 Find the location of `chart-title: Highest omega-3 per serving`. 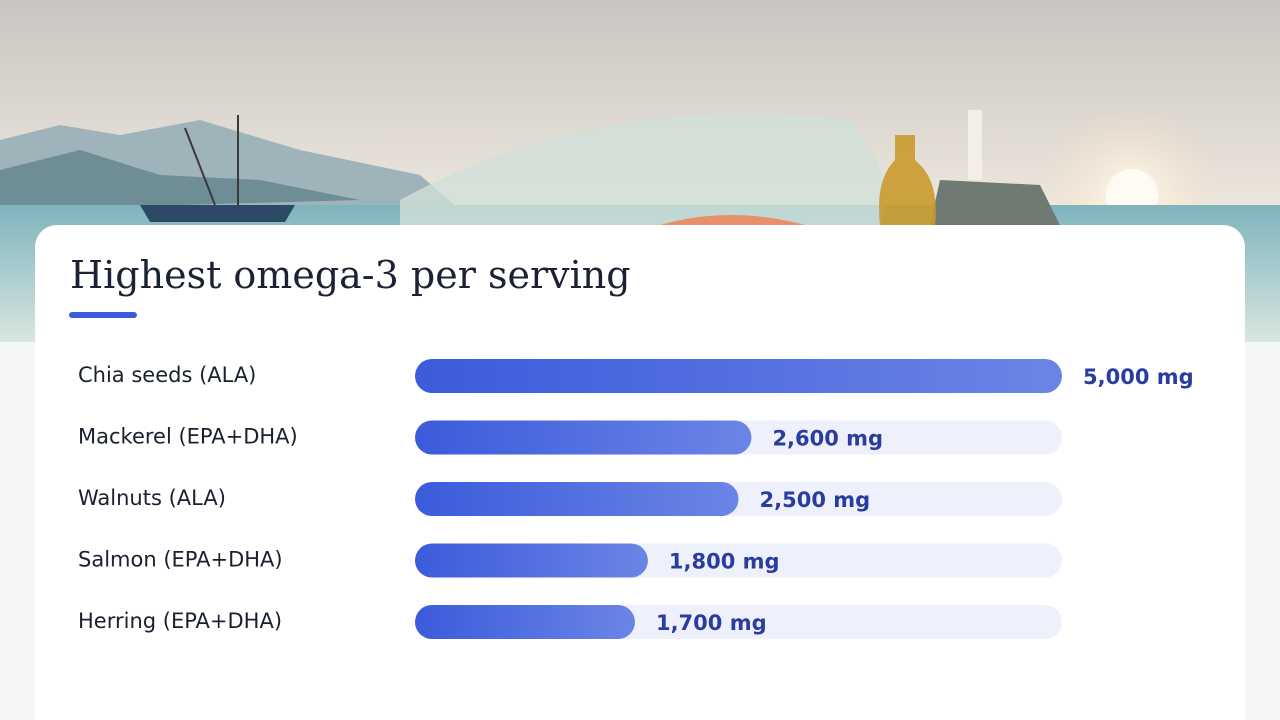

chart-title: Highest omega-3 per serving is located at coordinates (350, 275).